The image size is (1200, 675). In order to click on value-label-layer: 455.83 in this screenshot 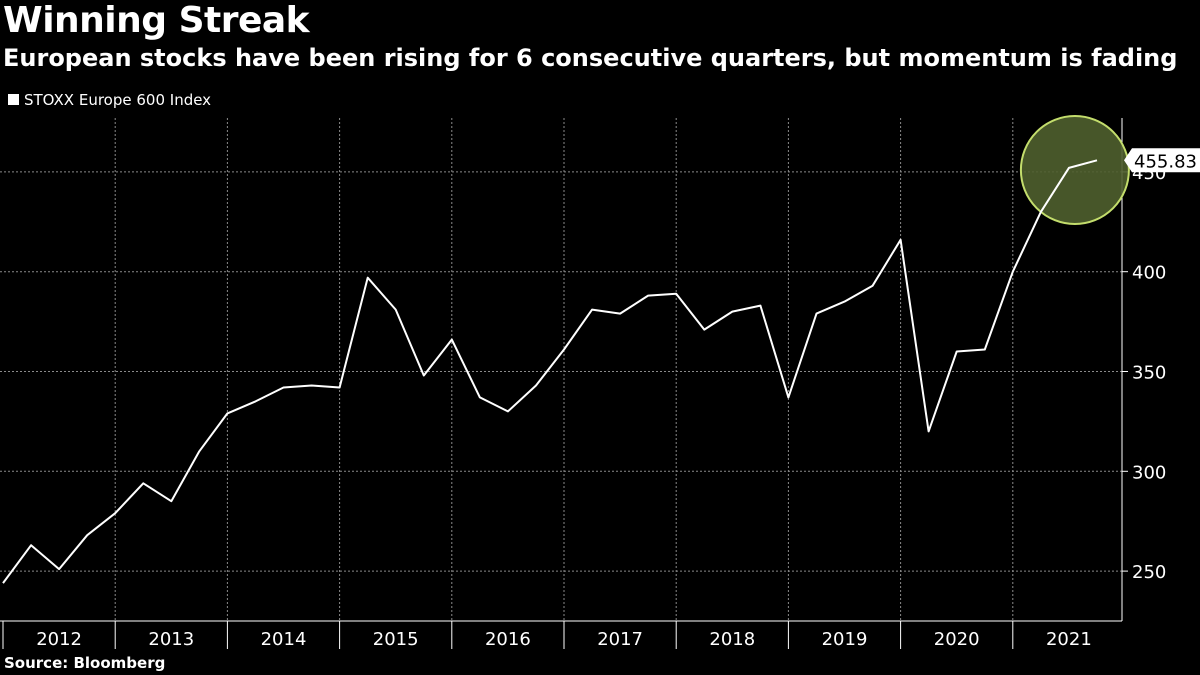, I will do `click(1162, 160)`.